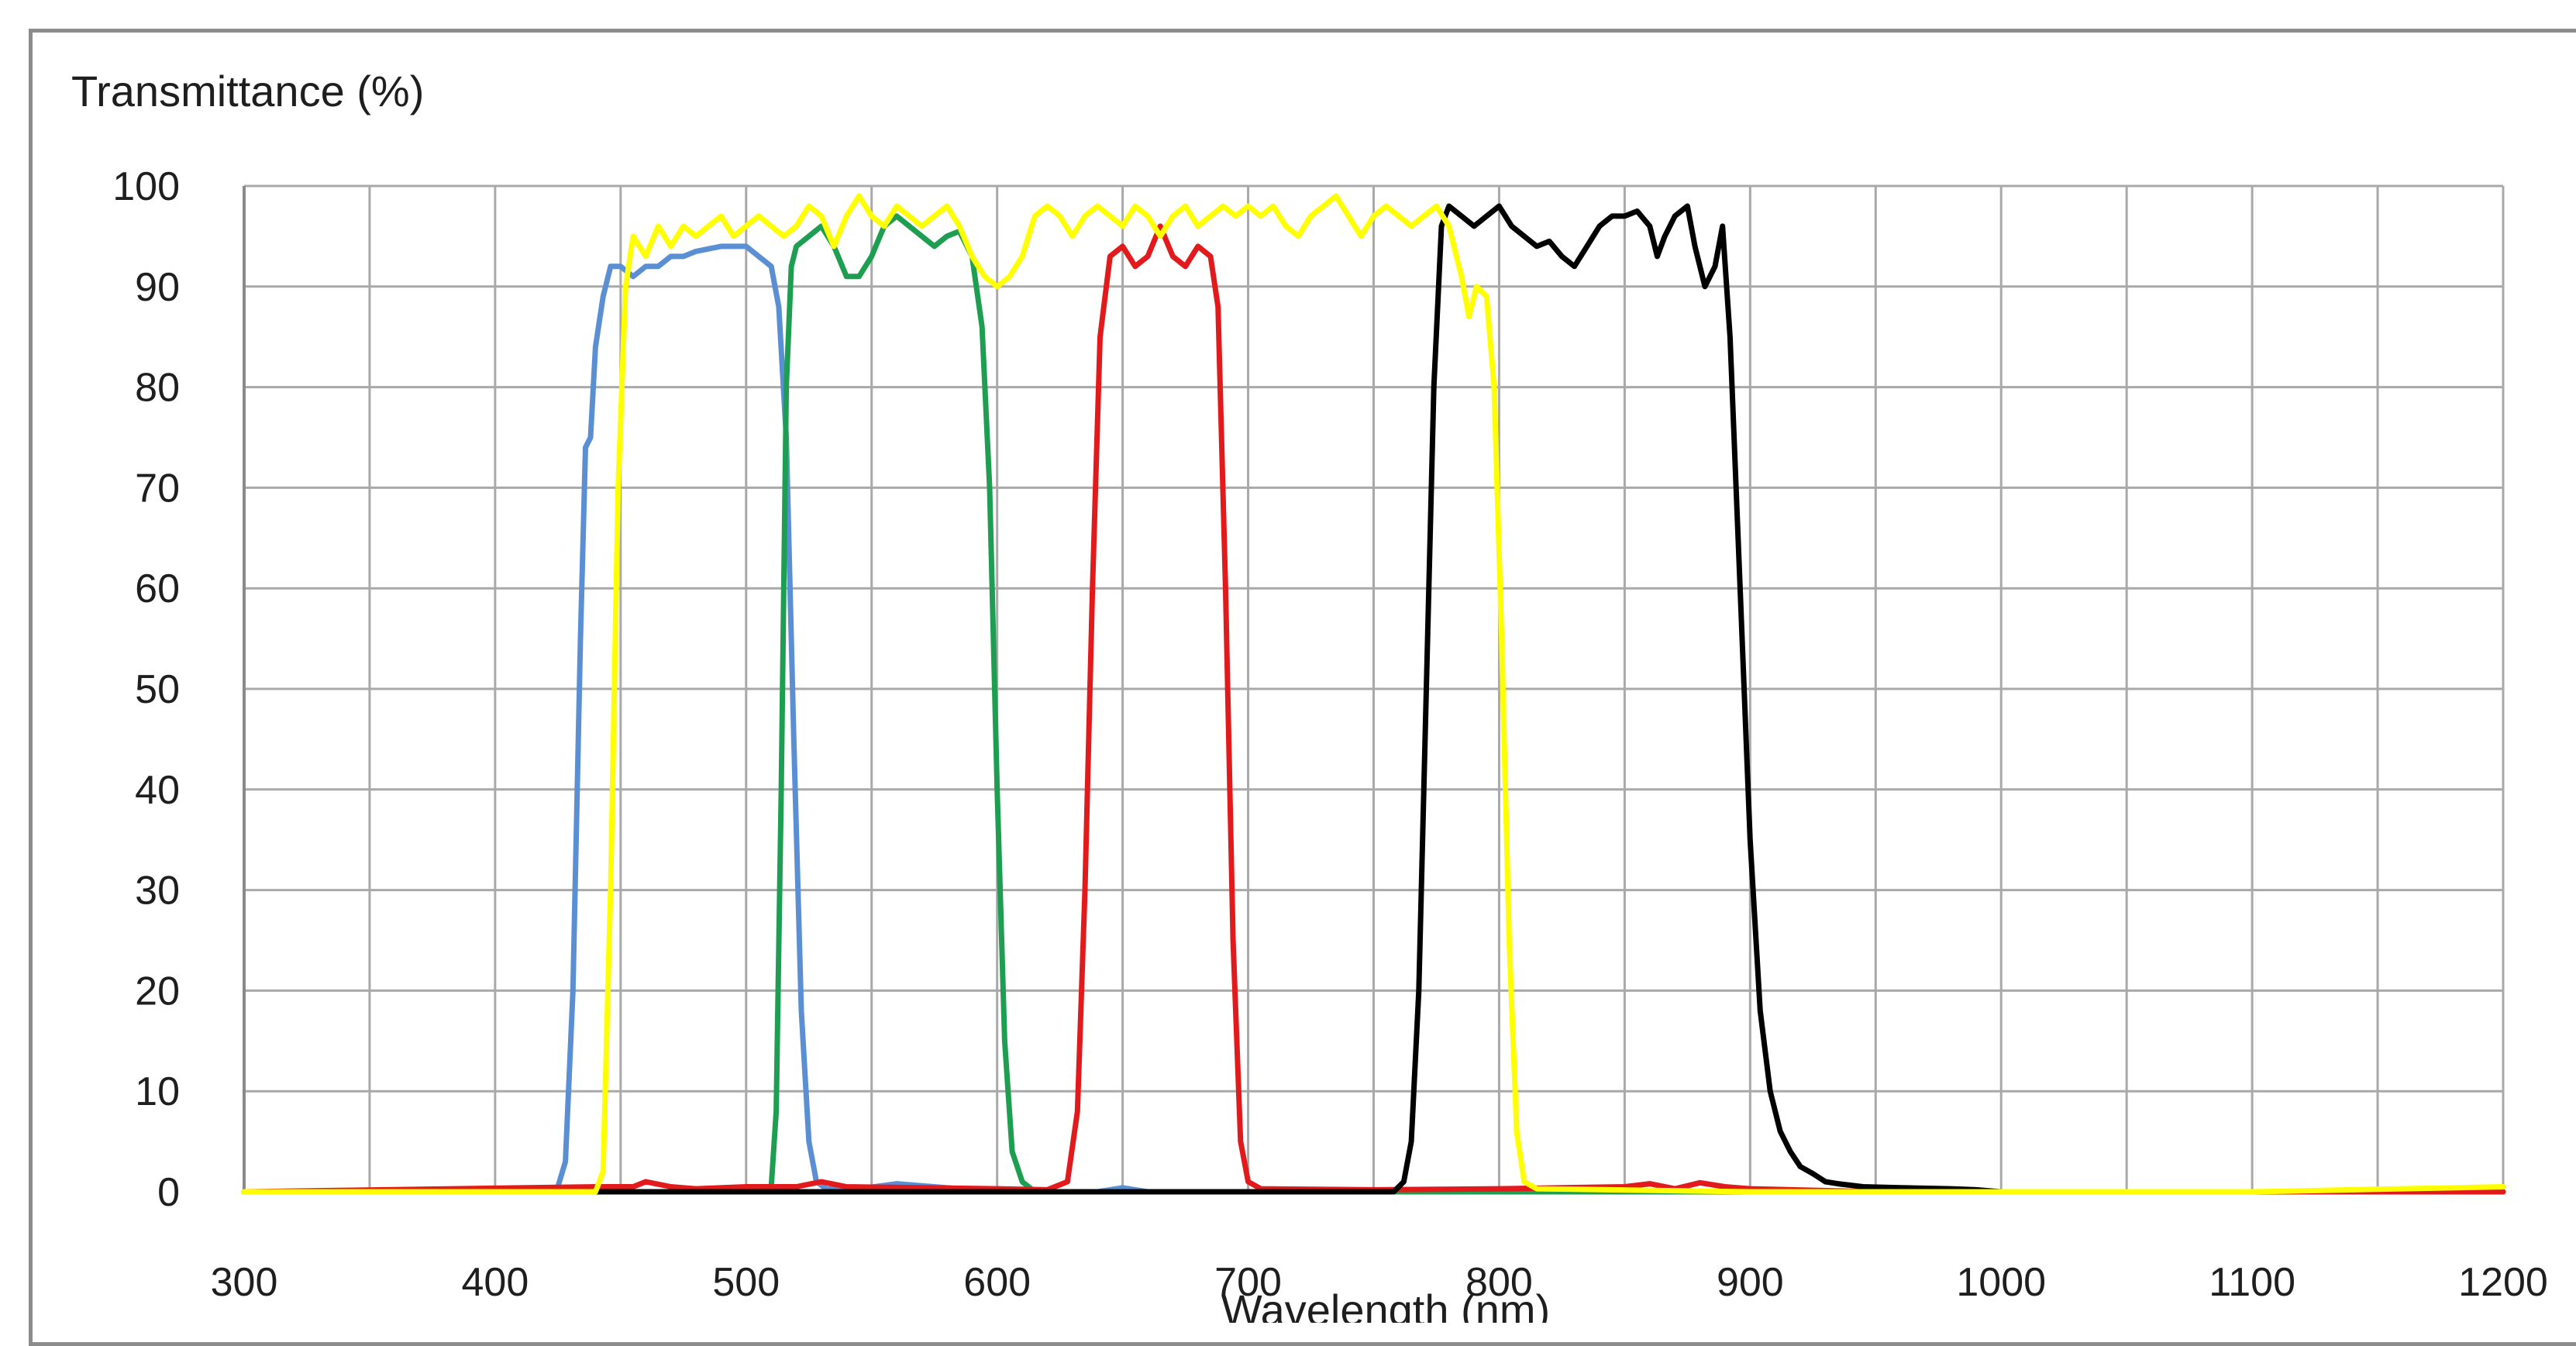  Describe the element at coordinates (168, 1192) in the screenshot. I see `y-tick-label: 0` at that location.